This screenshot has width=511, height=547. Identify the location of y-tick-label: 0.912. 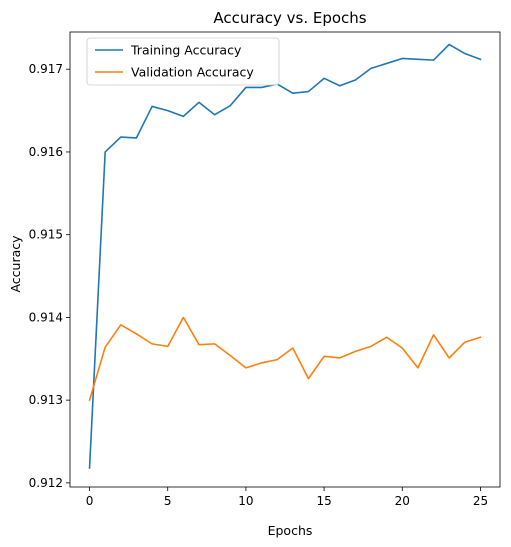
(46, 483).